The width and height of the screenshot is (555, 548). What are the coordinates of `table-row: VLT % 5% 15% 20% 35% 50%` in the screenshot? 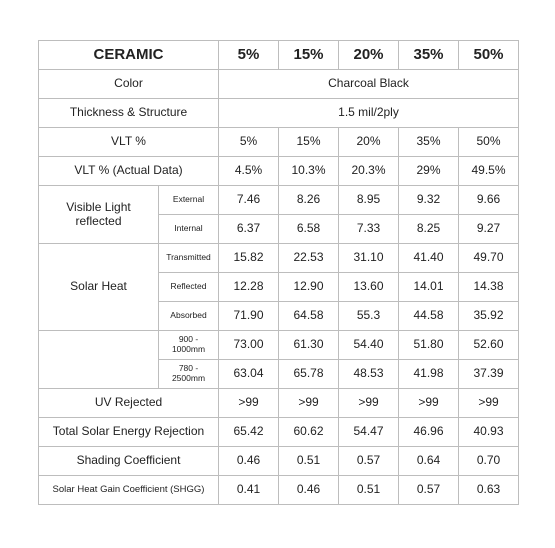 It's located at (278, 142).